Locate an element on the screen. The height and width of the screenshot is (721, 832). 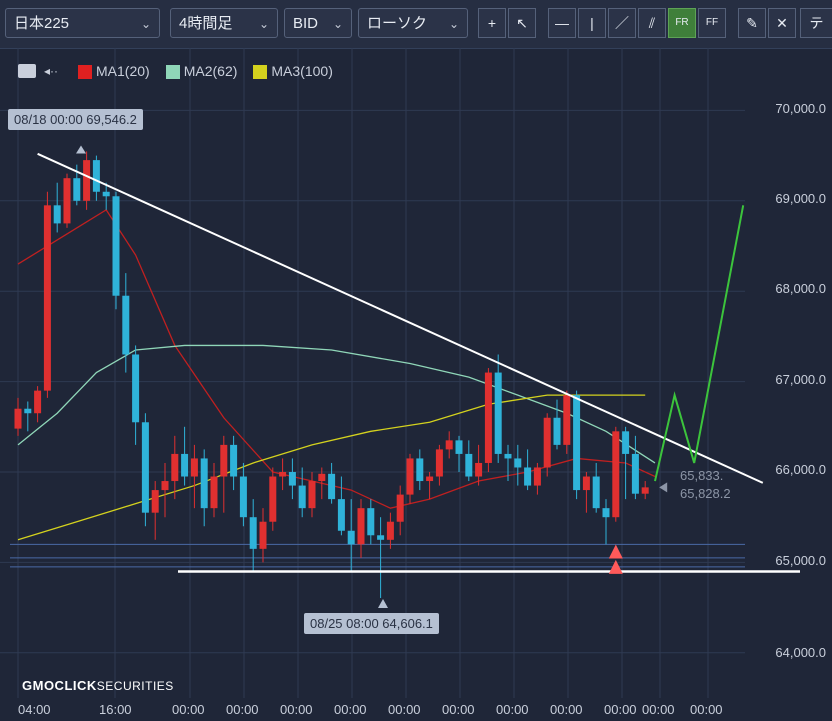
pointer-tool-button: ↖ is located at coordinates (522, 23).